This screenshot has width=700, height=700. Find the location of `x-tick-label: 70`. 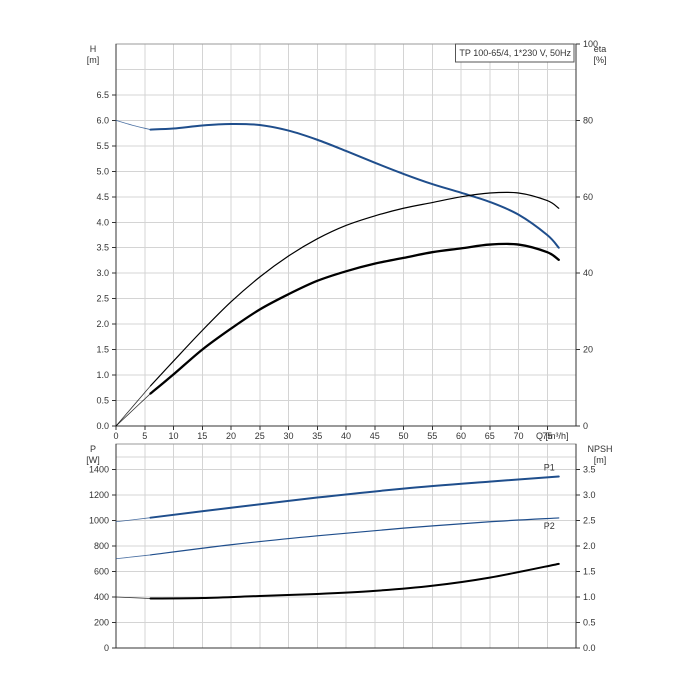

x-tick-label: 70 is located at coordinates (518, 436).